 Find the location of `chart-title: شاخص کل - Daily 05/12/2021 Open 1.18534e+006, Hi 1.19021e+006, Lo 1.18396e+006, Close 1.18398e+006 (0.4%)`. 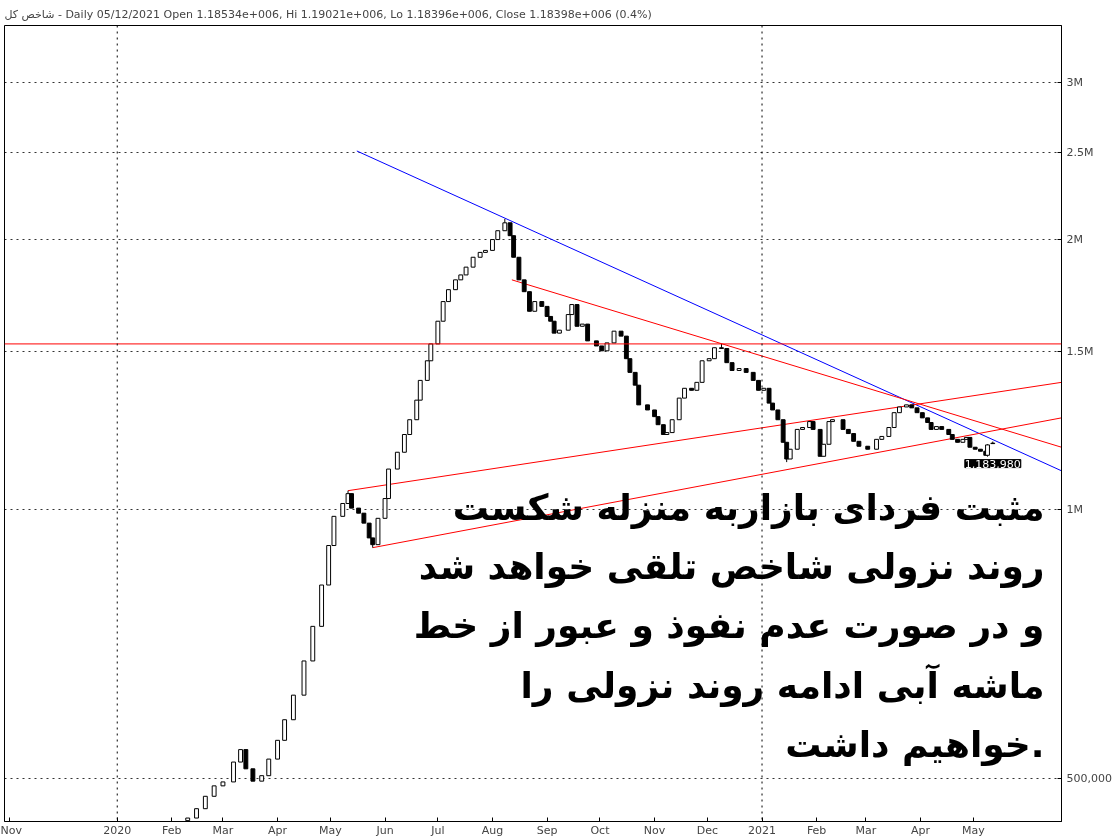

chart-title: شاخص کل - Daily 05/12/2021 Open 1.18534e+006, Hi 1.19021e+006, Lo 1.18396e+006, Close 1.18398e+006 (0.4%) is located at coordinates (328, 14).